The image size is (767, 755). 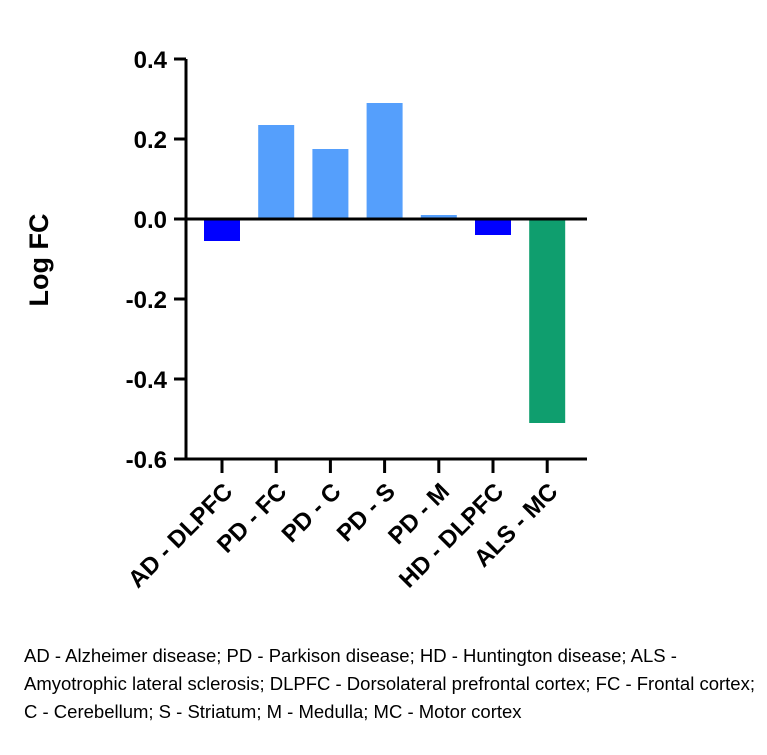 I want to click on y-tick-label: 0.0, so click(x=150, y=220).